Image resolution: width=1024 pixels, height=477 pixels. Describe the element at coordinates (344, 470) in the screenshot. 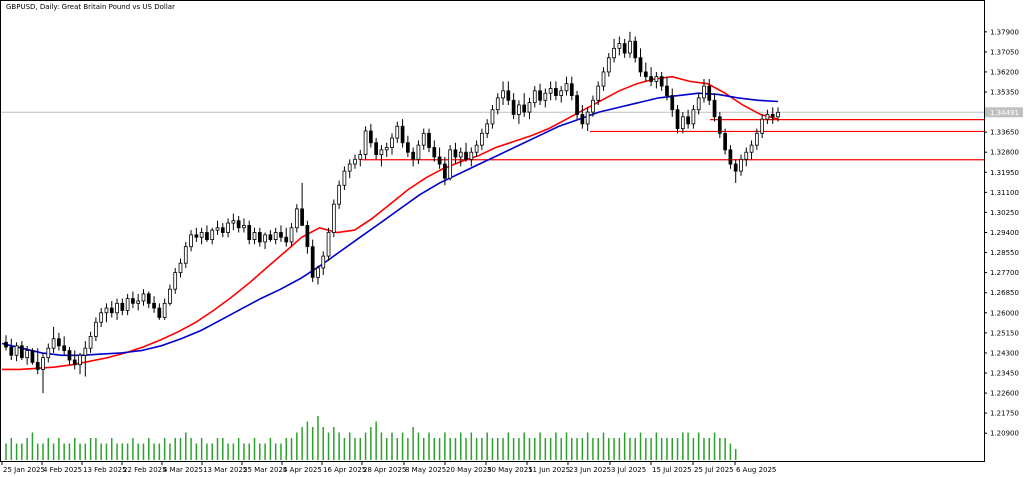

I see `x-tick-label: 16 Apr 2025` at that location.